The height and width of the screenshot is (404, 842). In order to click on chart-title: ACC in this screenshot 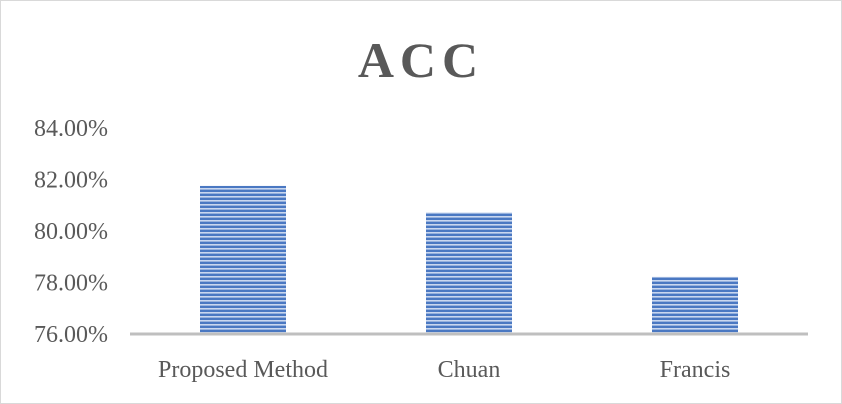, I will do `click(421, 60)`.